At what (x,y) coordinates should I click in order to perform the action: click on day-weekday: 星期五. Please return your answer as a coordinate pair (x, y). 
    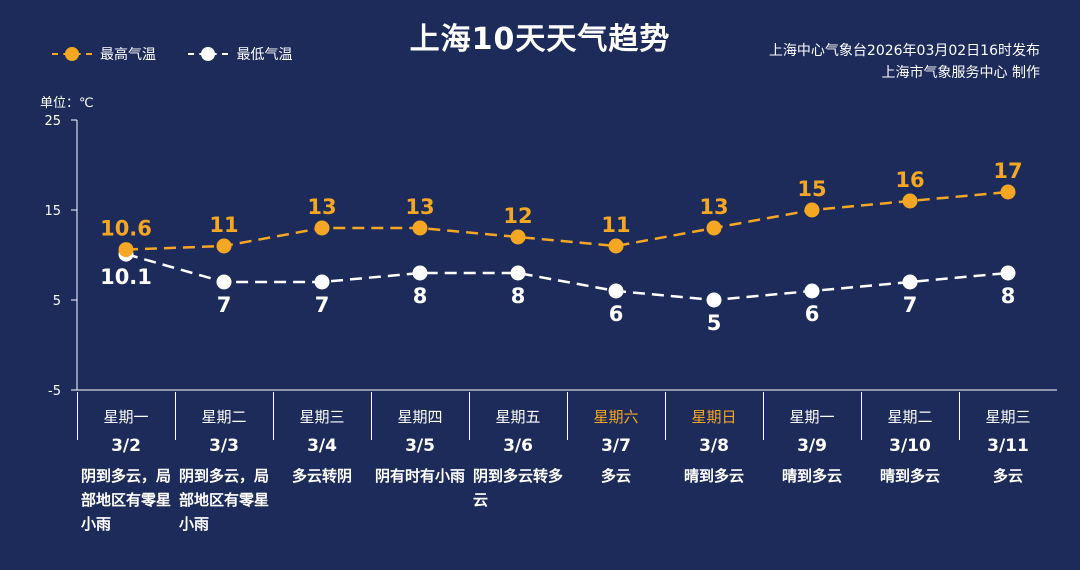
    Looking at the image, I should click on (518, 417).